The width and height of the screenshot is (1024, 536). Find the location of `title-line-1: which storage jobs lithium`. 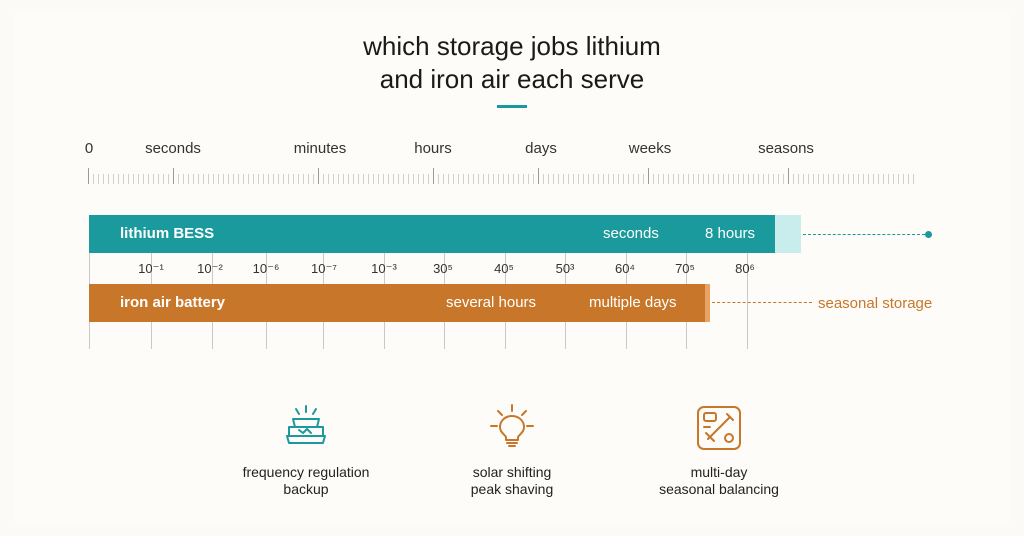

title-line-1: which storage jobs lithium is located at coordinates (512, 46).